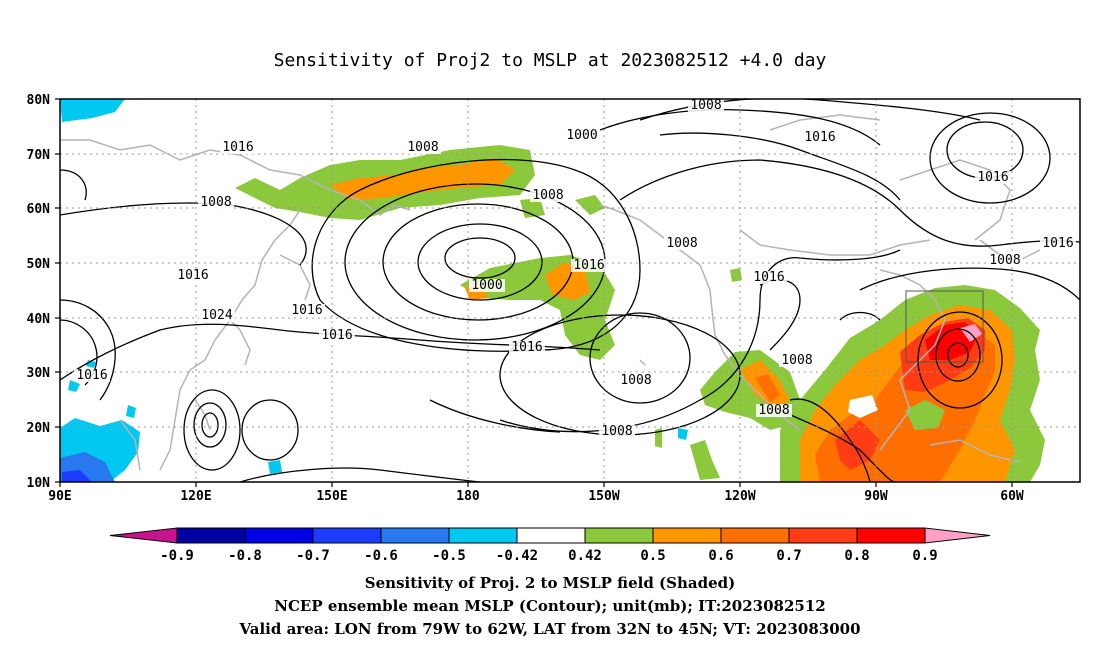 The image size is (1100, 650). I want to click on lon-label: 180, so click(468, 496).